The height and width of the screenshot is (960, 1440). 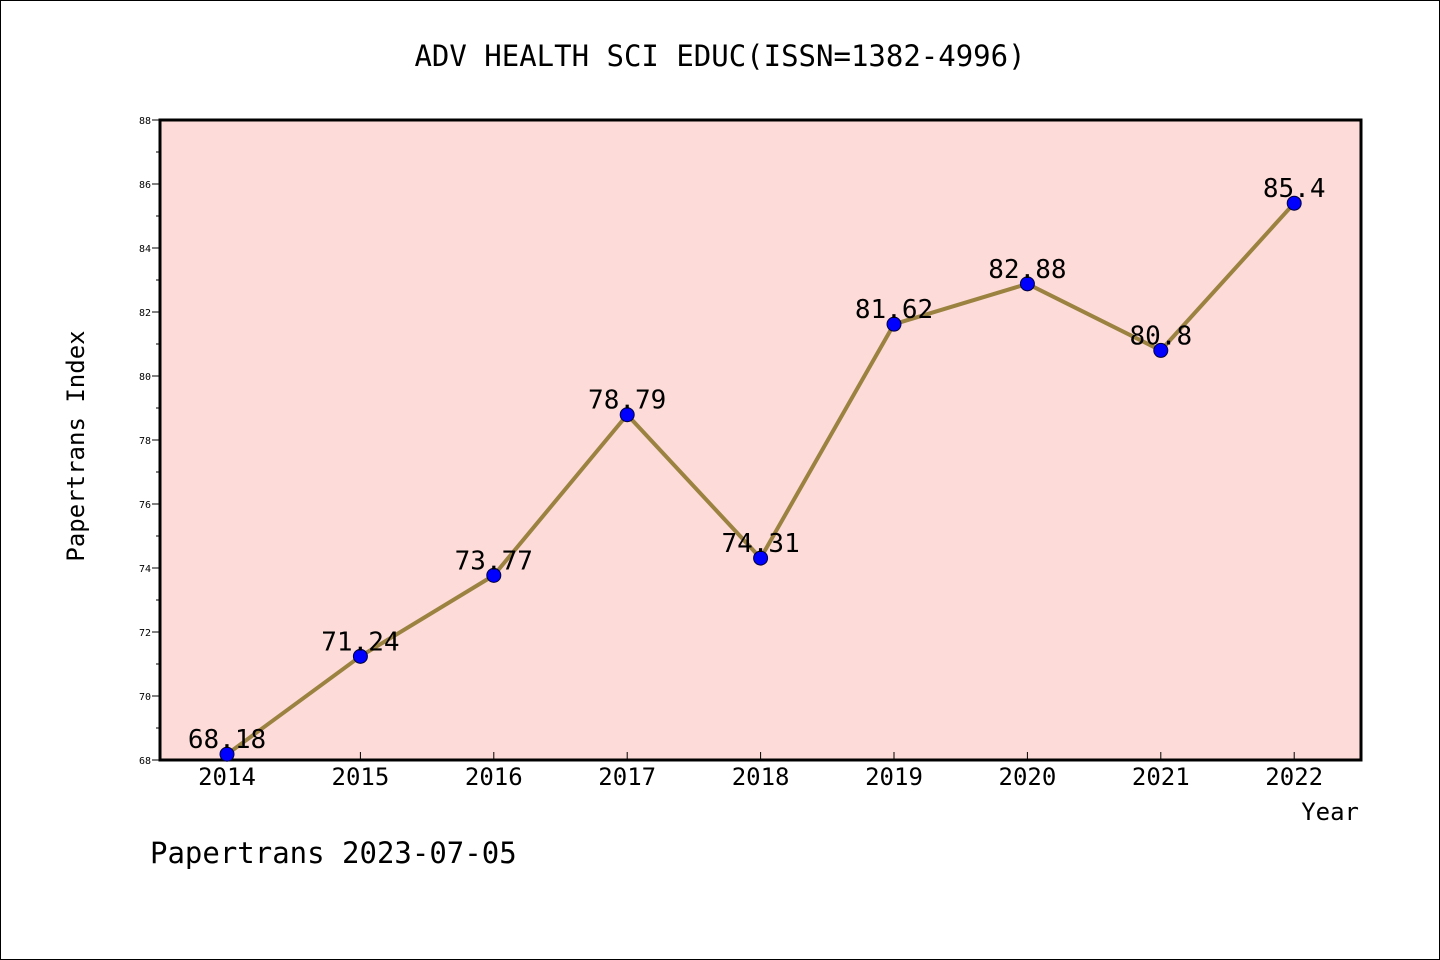 What do you see at coordinates (227, 777) in the screenshot?
I see `x-tick-label: 2014` at bounding box center [227, 777].